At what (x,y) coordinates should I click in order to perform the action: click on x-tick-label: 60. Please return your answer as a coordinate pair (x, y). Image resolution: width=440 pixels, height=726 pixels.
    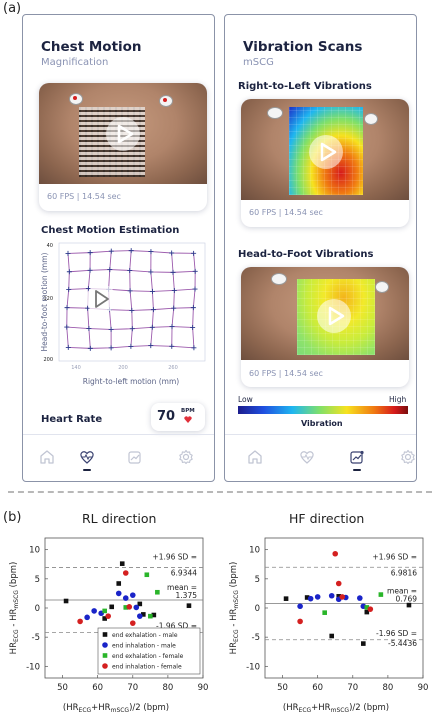
    Looking at the image, I should click on (317, 688).